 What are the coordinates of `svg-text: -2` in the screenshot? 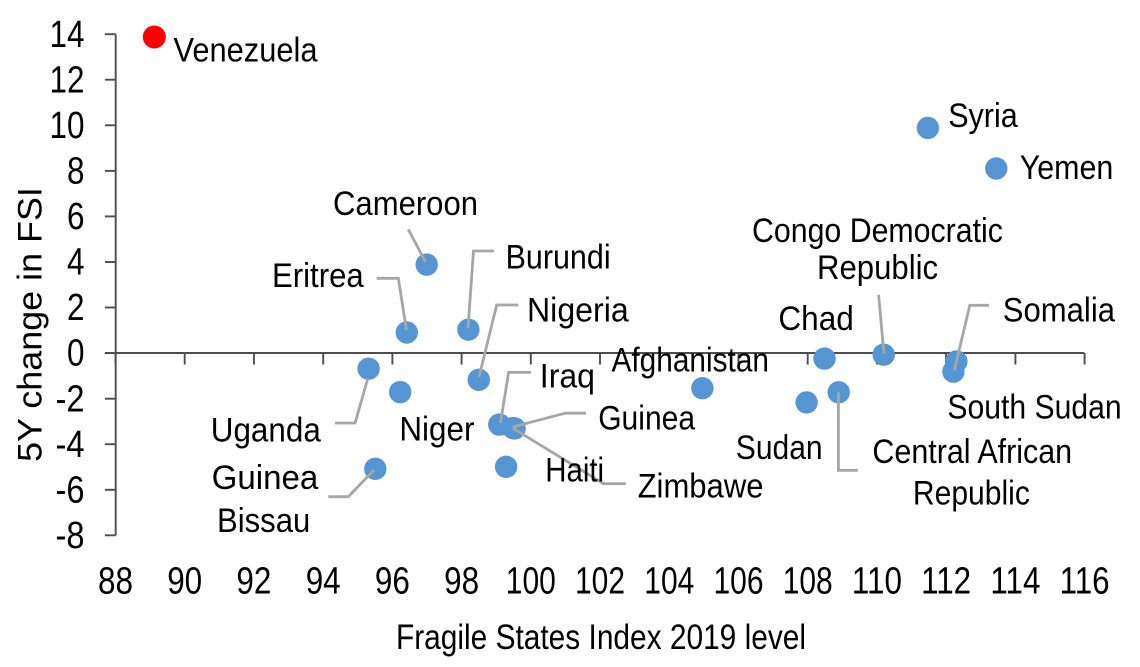 It's located at (70, 399).